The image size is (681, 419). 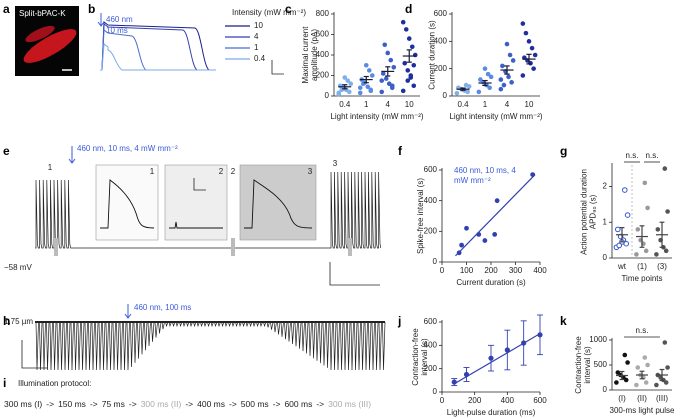 I want to click on inset-trace, so click(x=196, y=225).